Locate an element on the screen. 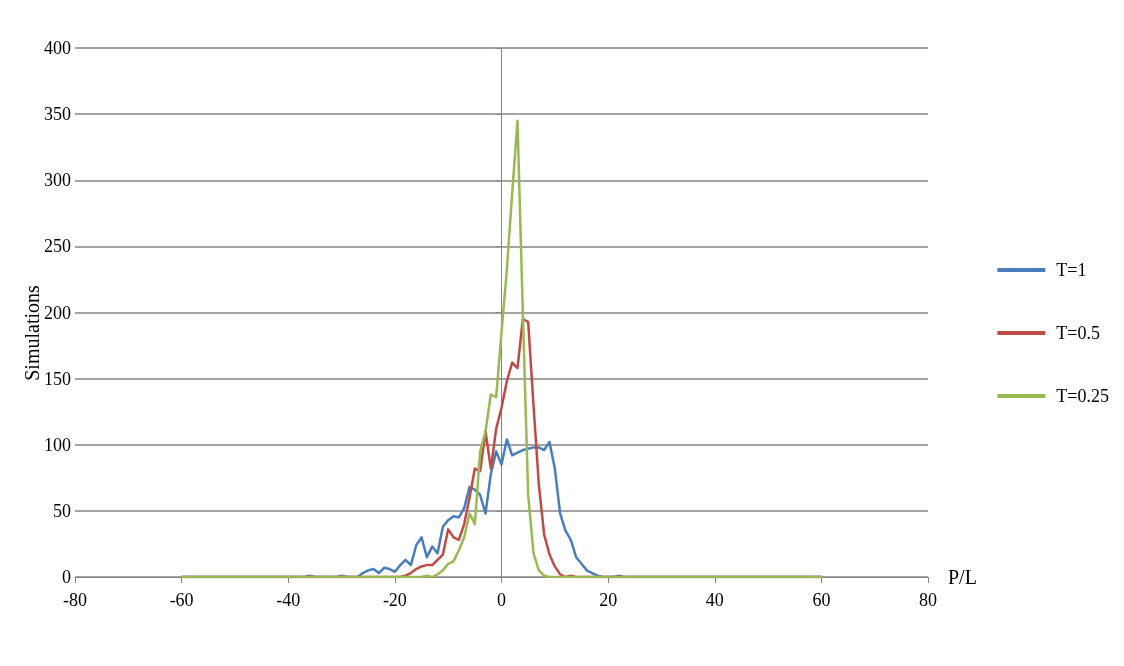 This screenshot has width=1124, height=666. x-axis-title: P/L is located at coordinates (962, 577).